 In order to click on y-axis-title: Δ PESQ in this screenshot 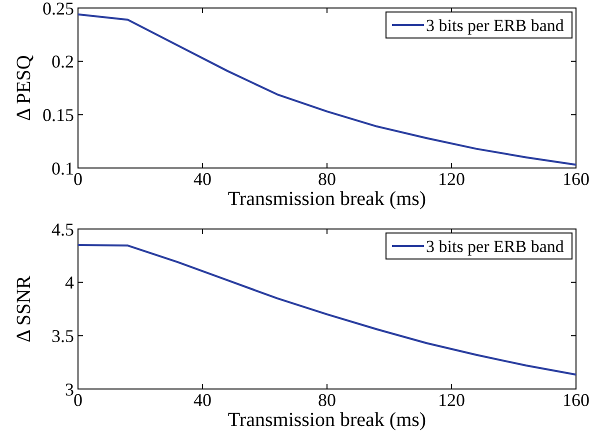, I will do `click(24, 87)`.